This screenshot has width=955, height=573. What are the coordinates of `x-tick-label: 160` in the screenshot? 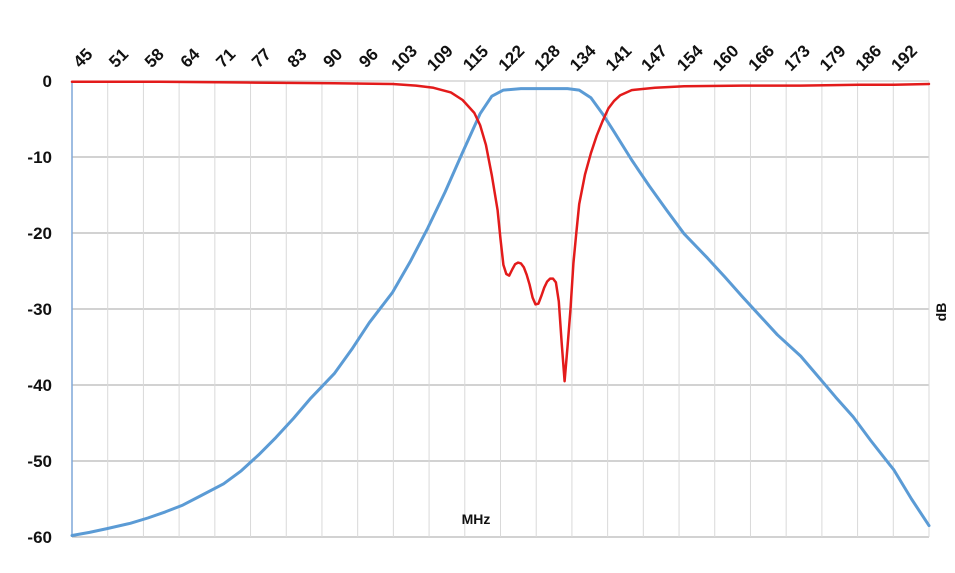 It's located at (725, 57).